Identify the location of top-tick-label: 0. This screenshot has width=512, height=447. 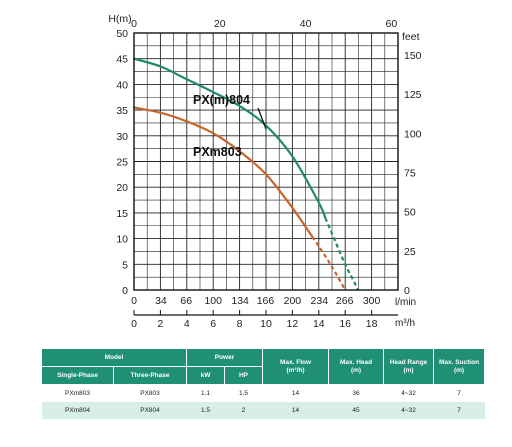
(134, 24).